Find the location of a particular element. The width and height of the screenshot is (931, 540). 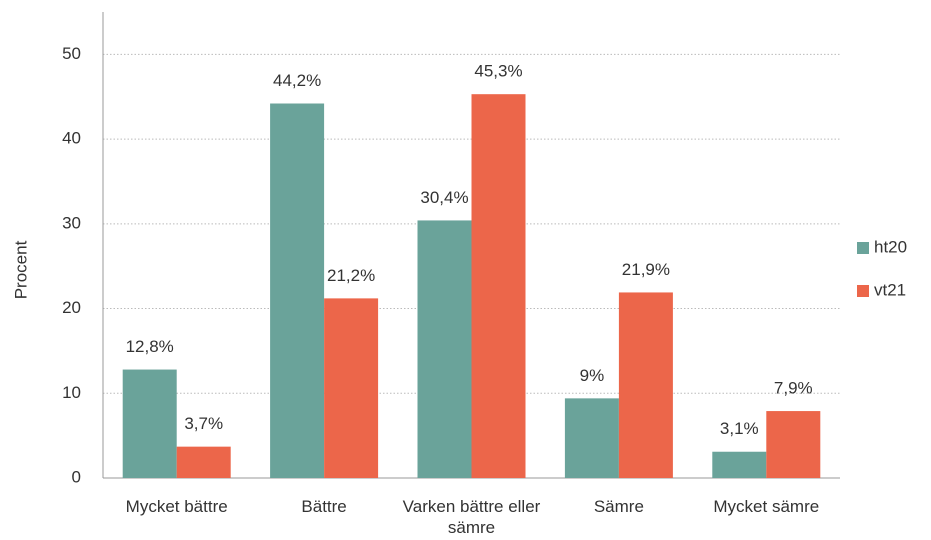

data-label: 7,9% is located at coordinates (793, 388).